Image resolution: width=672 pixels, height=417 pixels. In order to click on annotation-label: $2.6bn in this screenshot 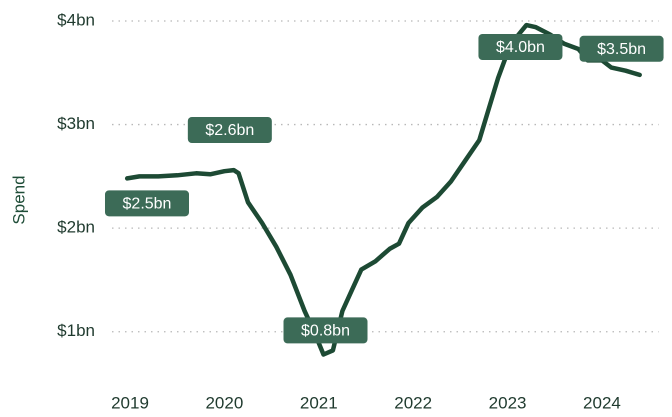, I will do `click(229, 130)`.